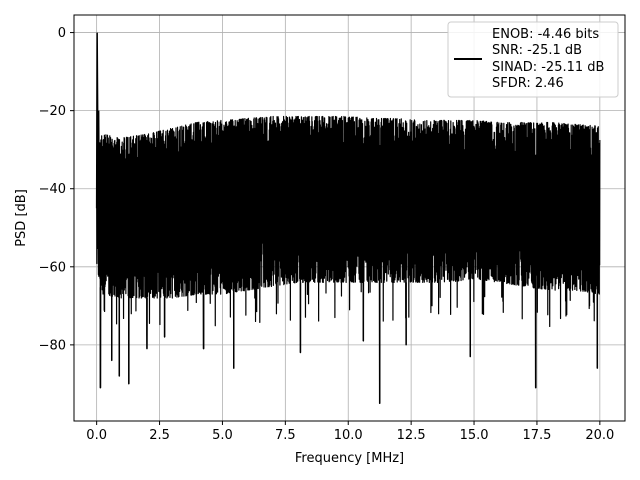  Describe the element at coordinates (52, 267) in the screenshot. I see `y-tick-label: −60` at that location.